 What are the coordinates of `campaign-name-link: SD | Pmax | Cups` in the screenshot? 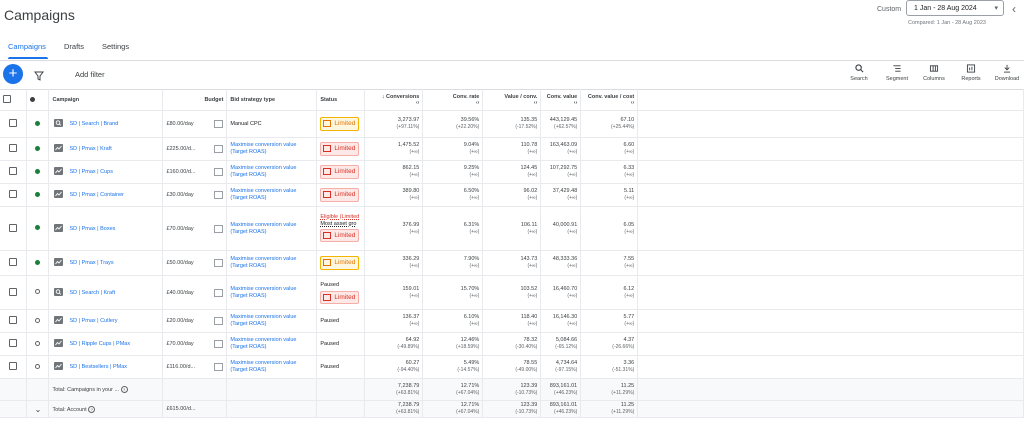 It's located at (91, 172).